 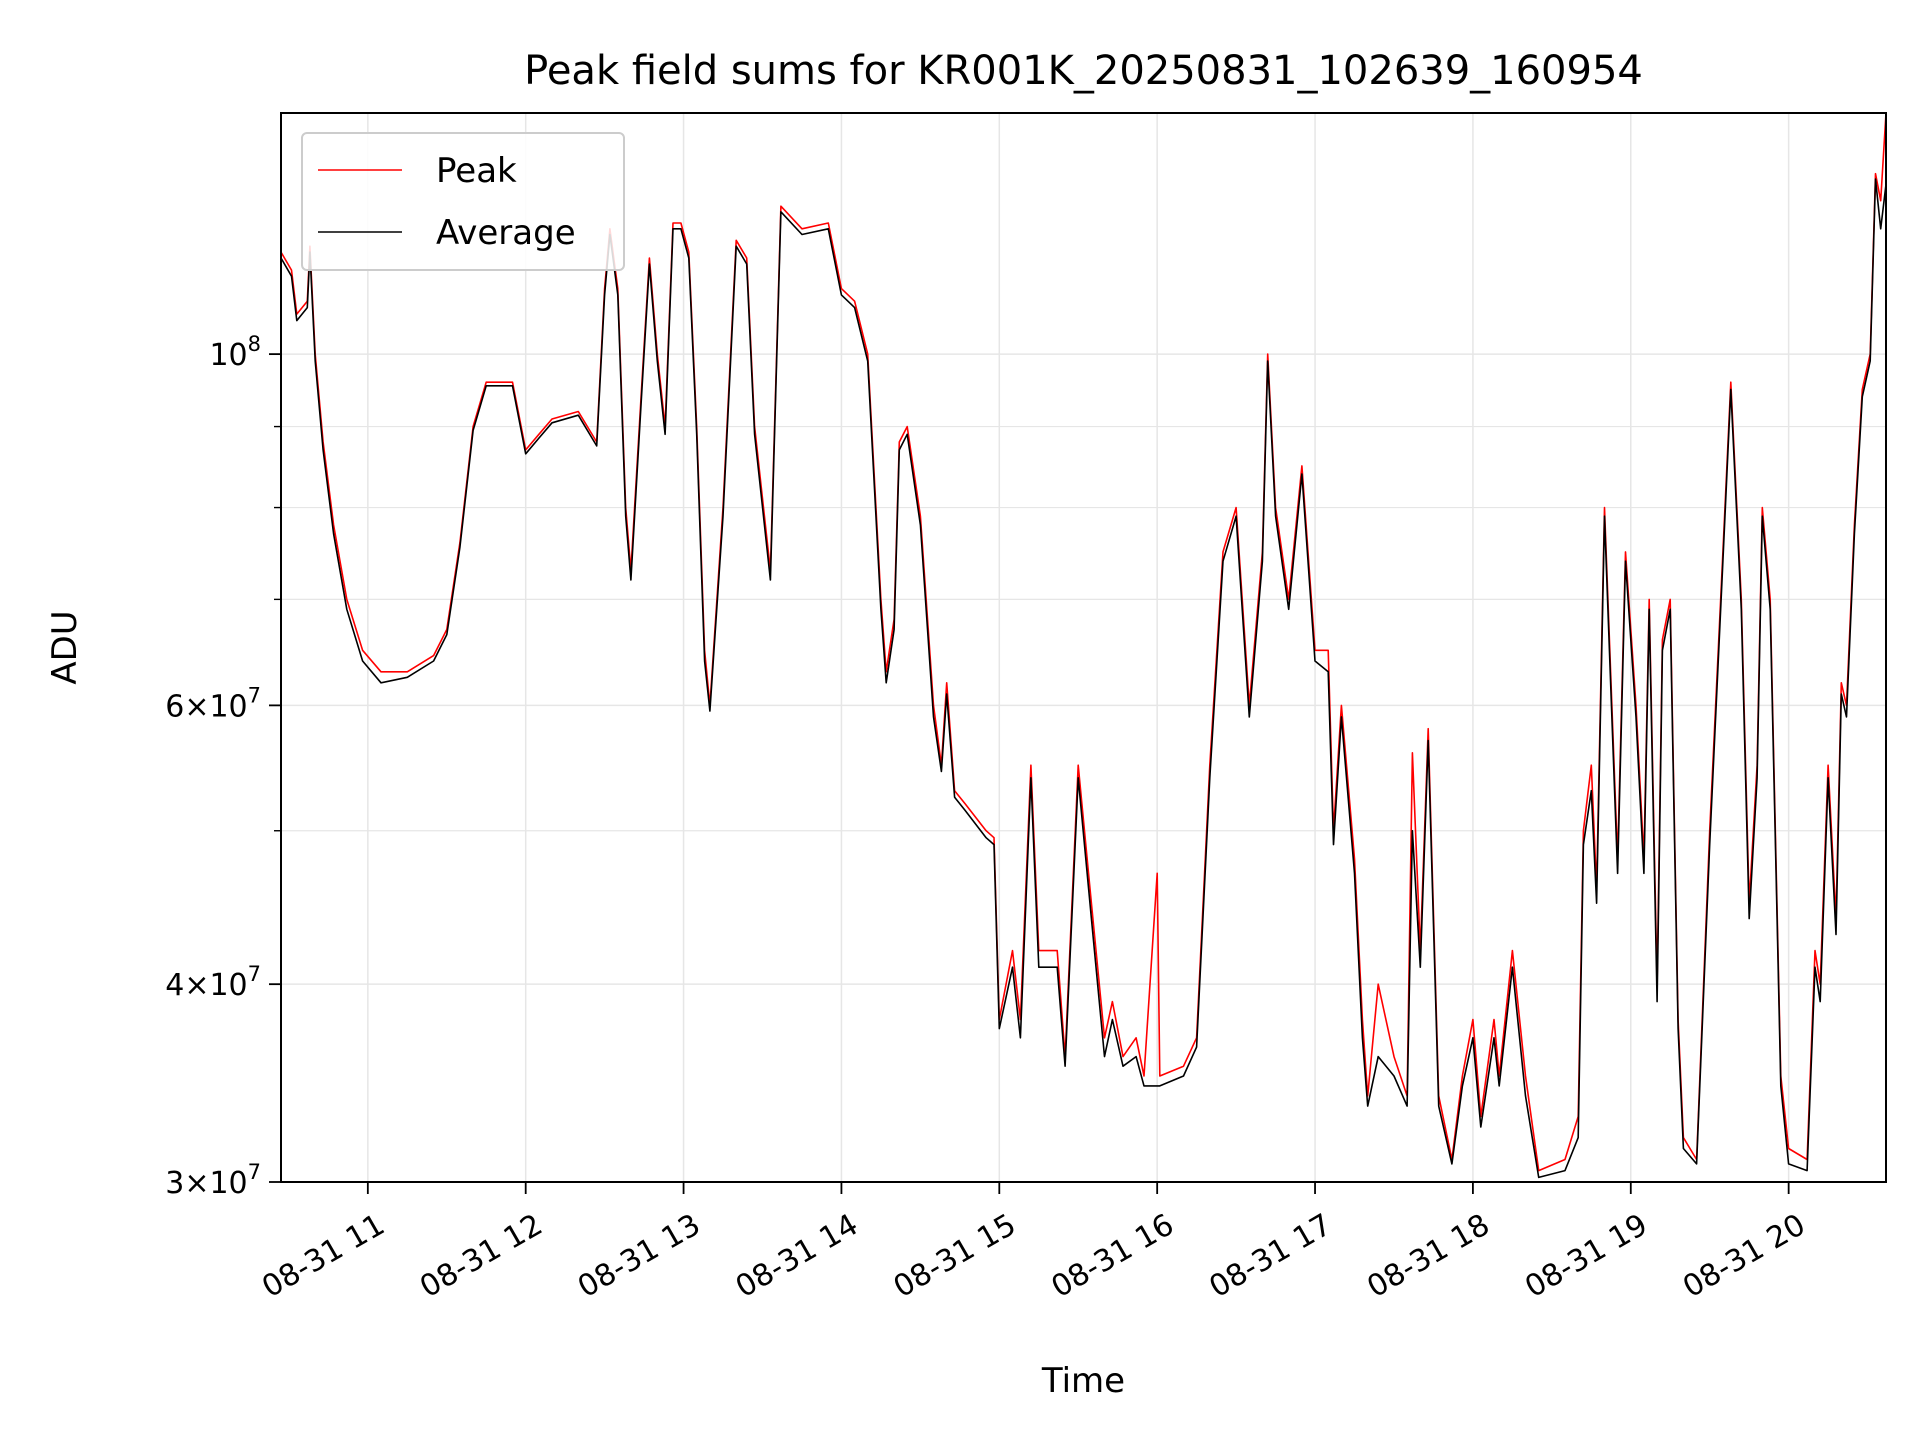 I want to click on legend-box, so click(x=463, y=201).